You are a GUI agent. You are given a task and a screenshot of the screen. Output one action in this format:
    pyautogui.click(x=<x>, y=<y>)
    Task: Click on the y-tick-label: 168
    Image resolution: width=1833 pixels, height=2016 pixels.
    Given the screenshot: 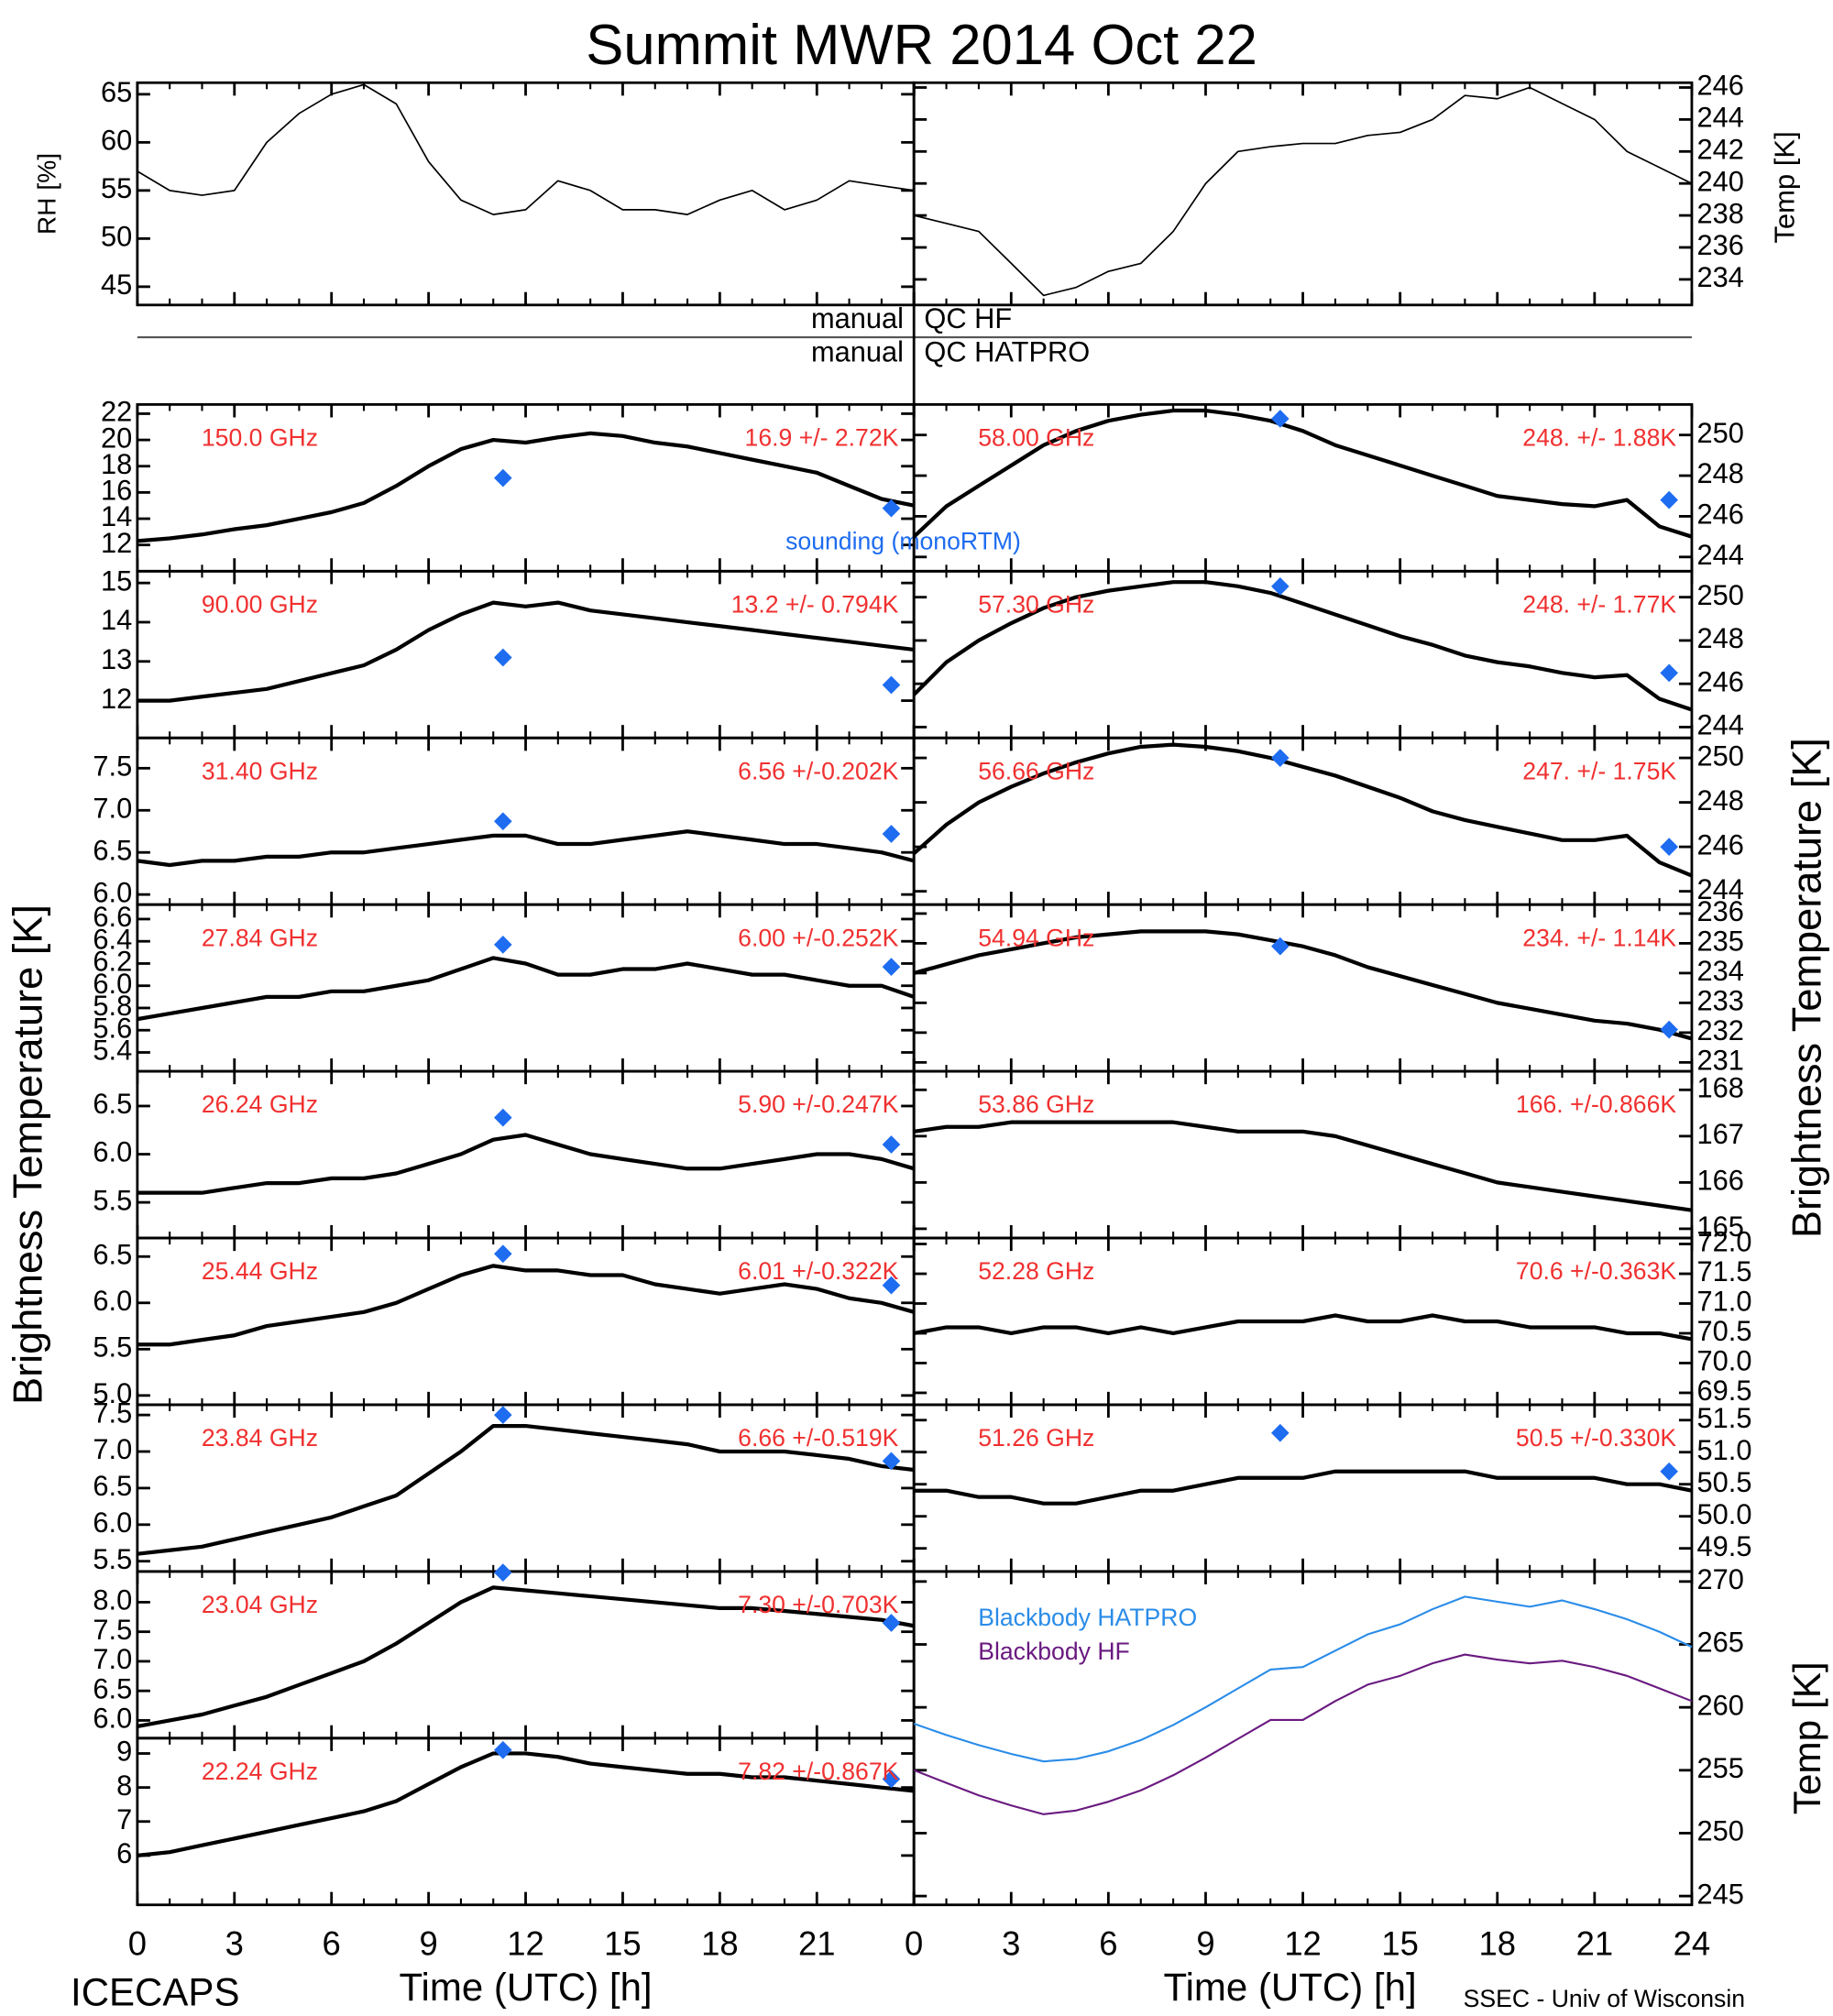 What is the action you would take?
    pyautogui.click(x=1720, y=1087)
    